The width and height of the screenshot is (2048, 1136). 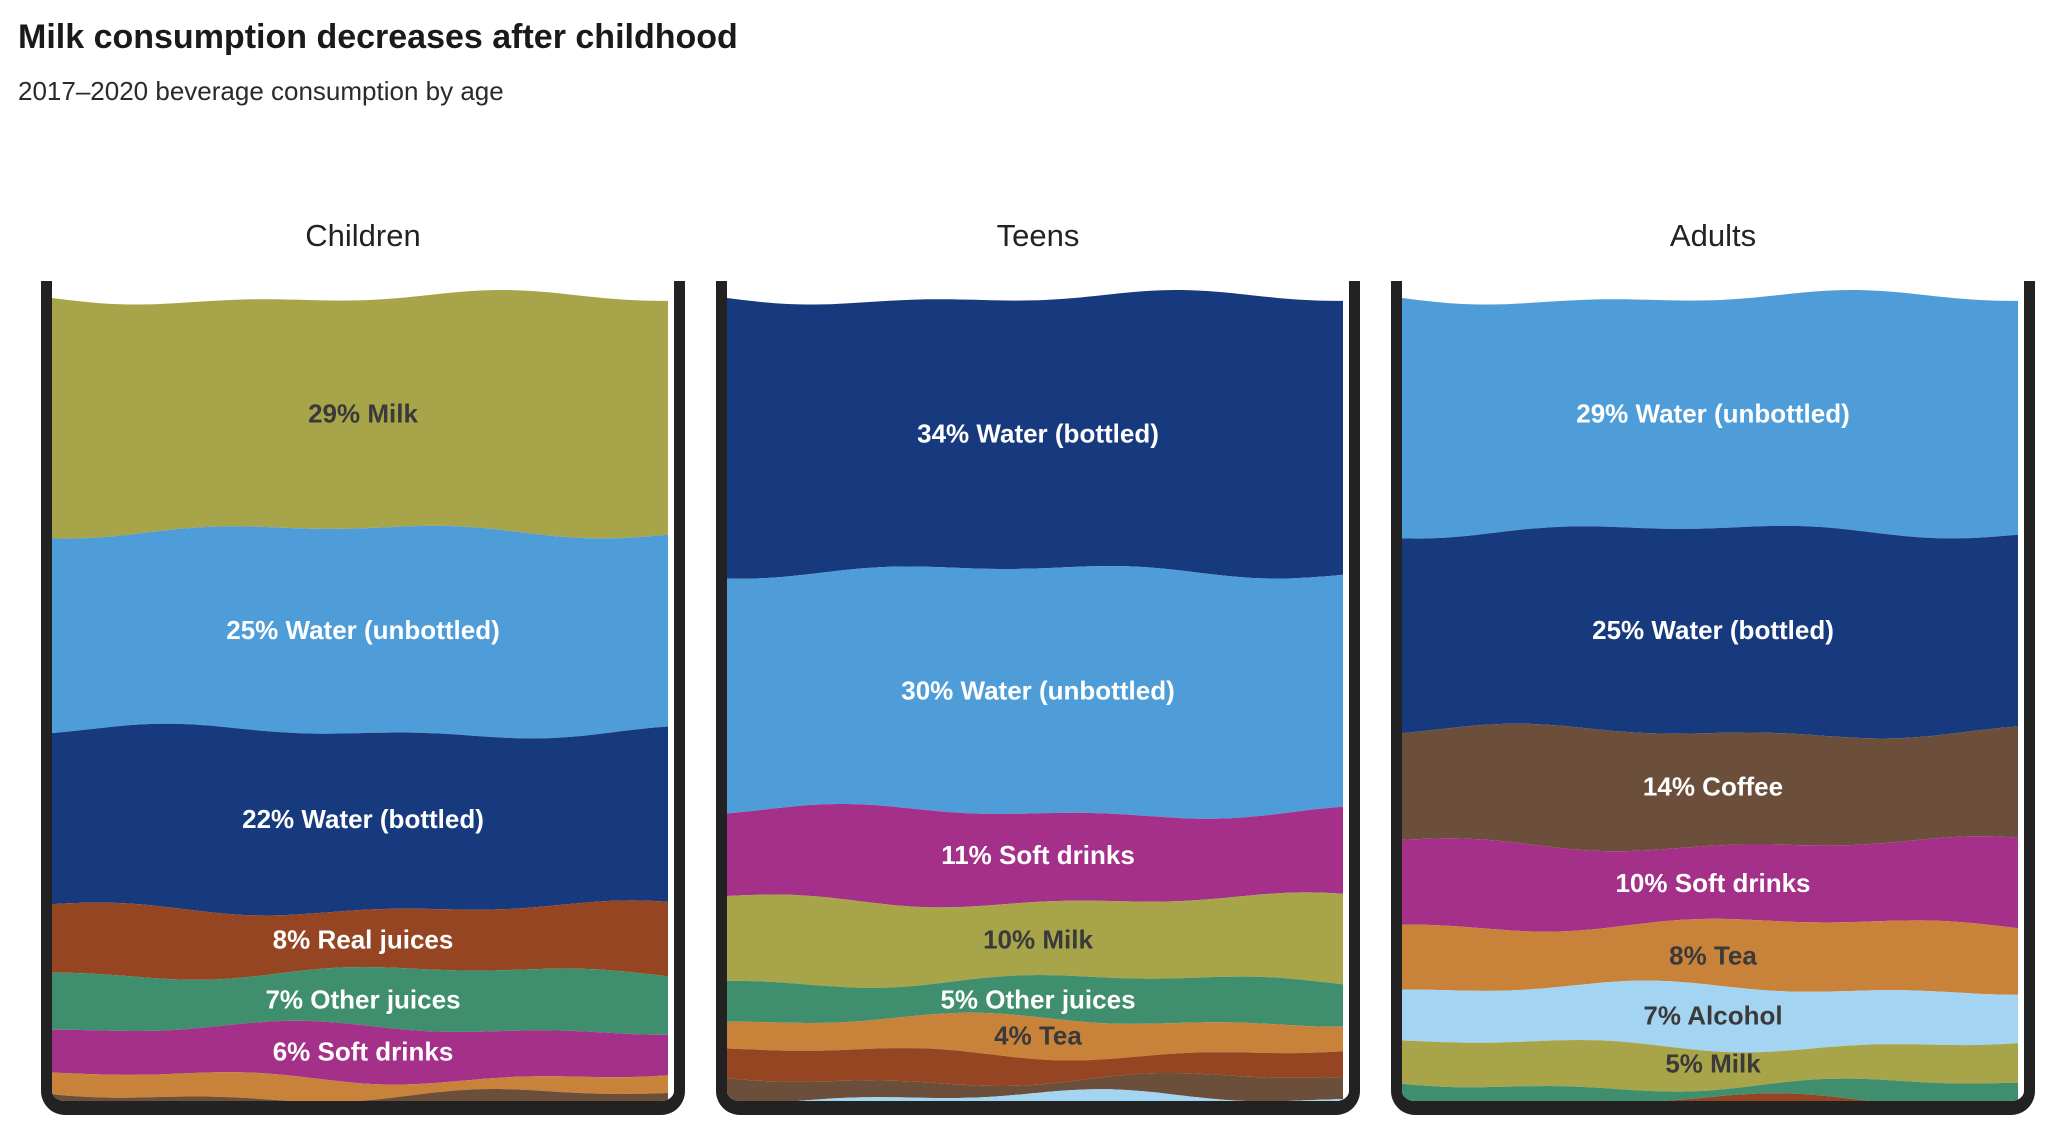 I want to click on segment-label: 34% Water (bottled), so click(x=1038, y=433).